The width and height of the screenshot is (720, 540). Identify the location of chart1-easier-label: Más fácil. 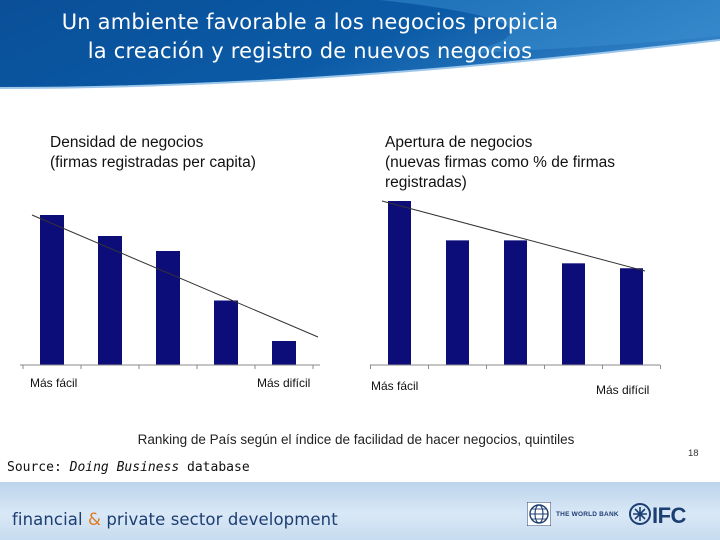
(54, 383).